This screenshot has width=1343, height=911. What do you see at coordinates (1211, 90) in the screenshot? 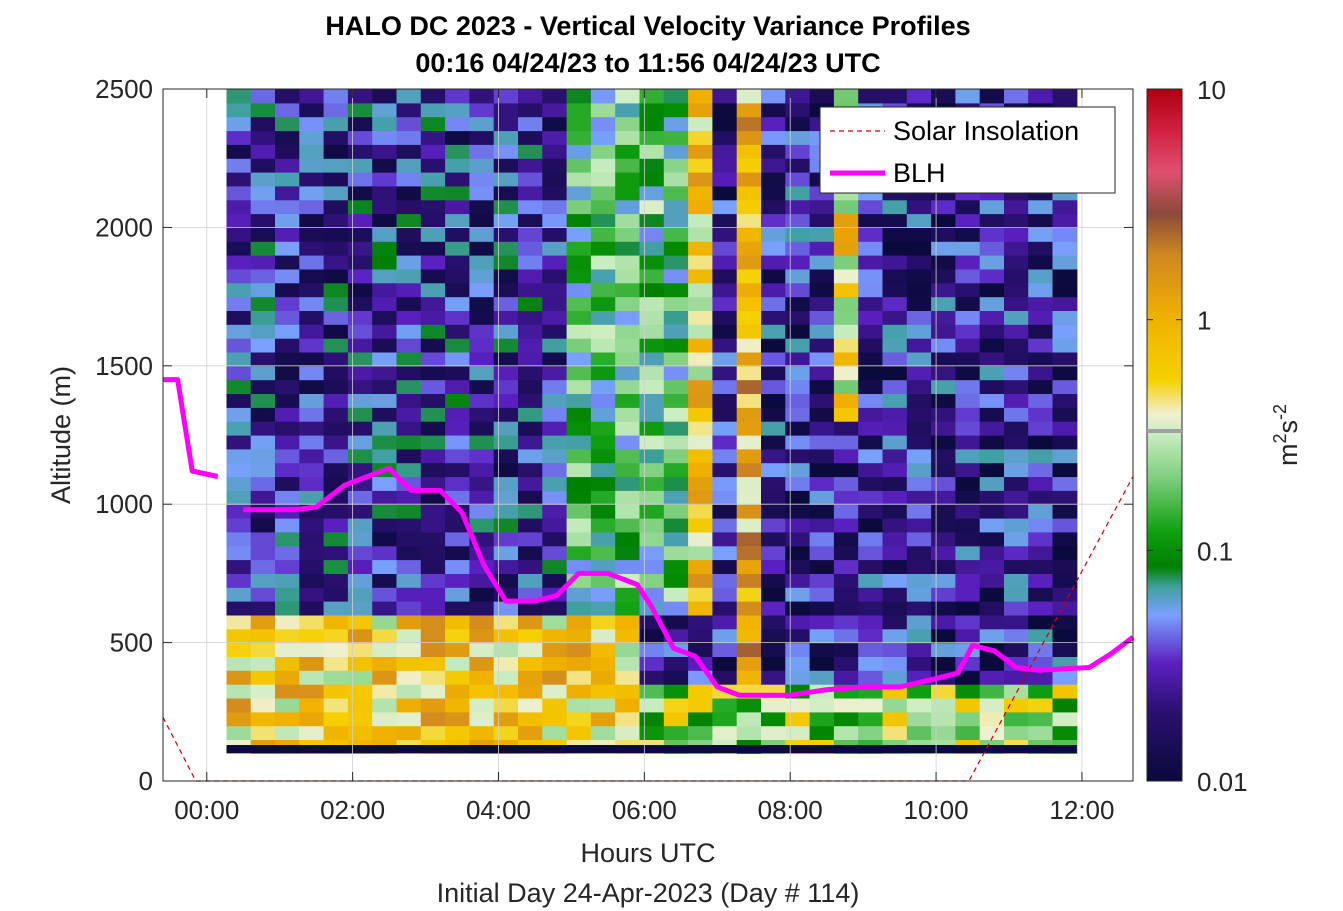
I see `colorbar-tick-label: 10` at bounding box center [1211, 90].